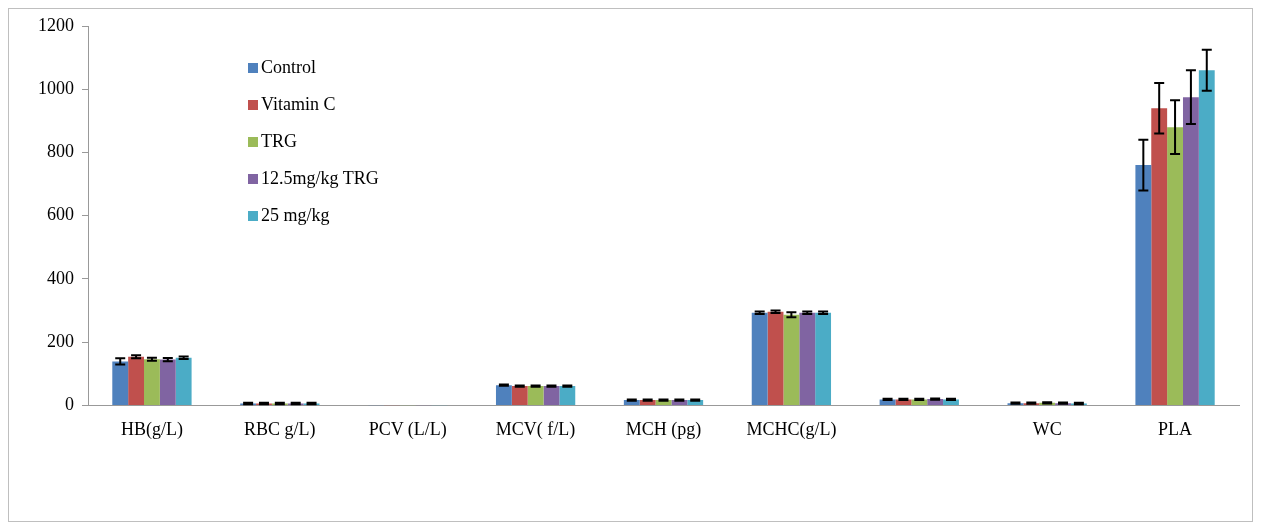 The width and height of the screenshot is (1261, 531). Describe the element at coordinates (295, 214) in the screenshot. I see `legend-label: 25 mg/kg` at that location.